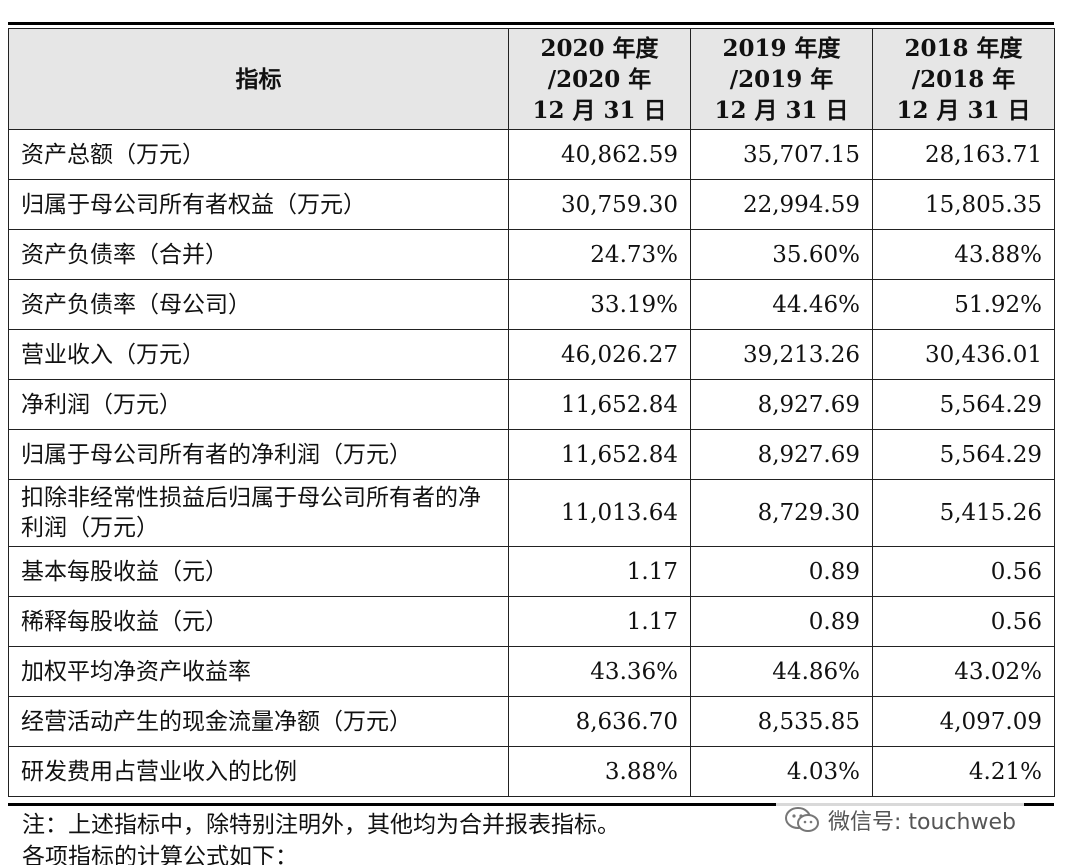  Describe the element at coordinates (781, 254) in the screenshot. I see `value-2019: 35.60%` at that location.